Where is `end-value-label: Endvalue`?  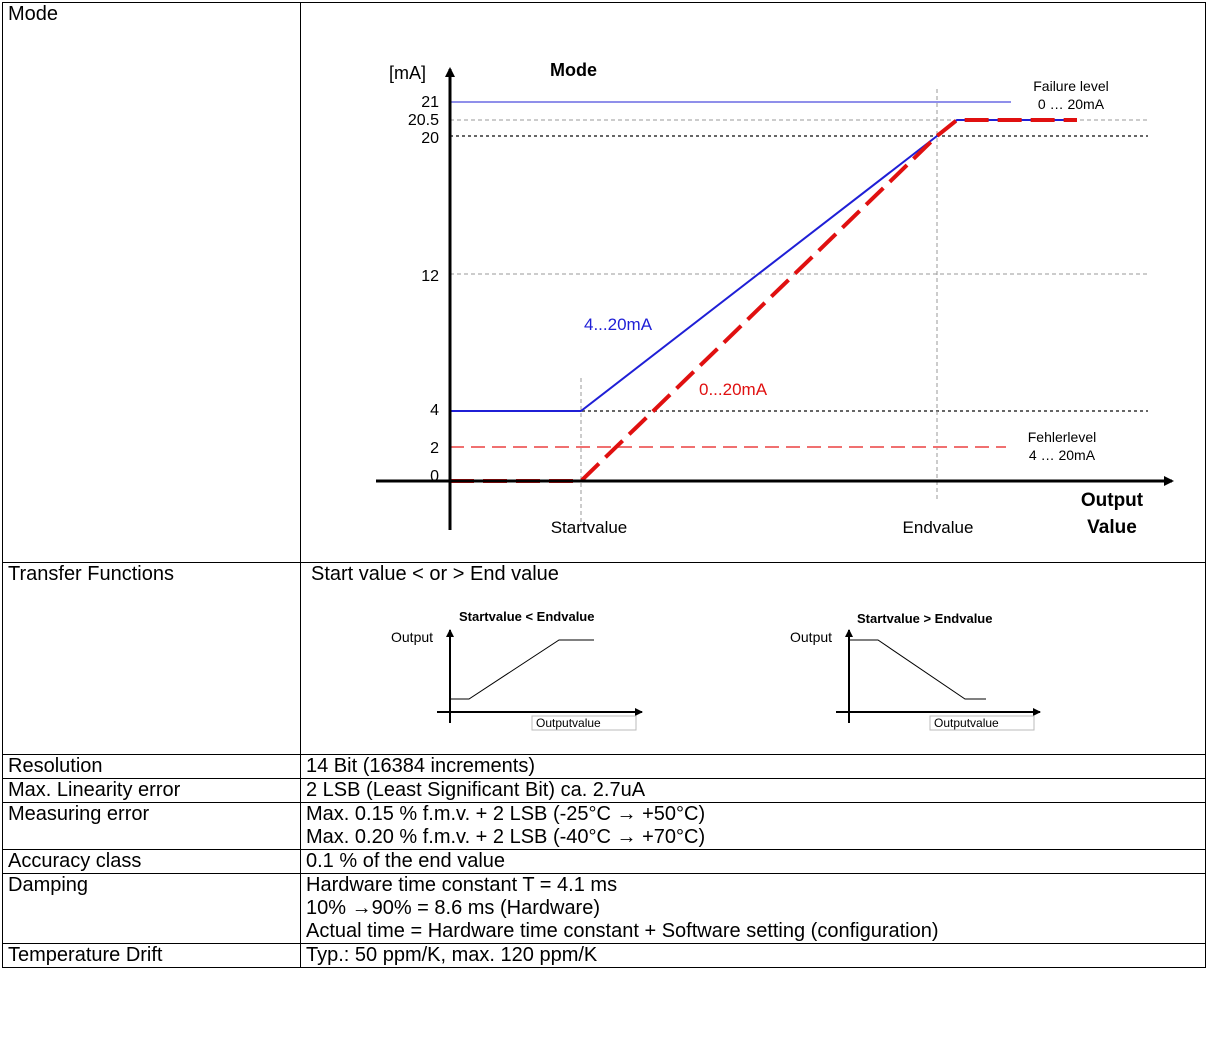 end-value-label: Endvalue is located at coordinates (938, 527).